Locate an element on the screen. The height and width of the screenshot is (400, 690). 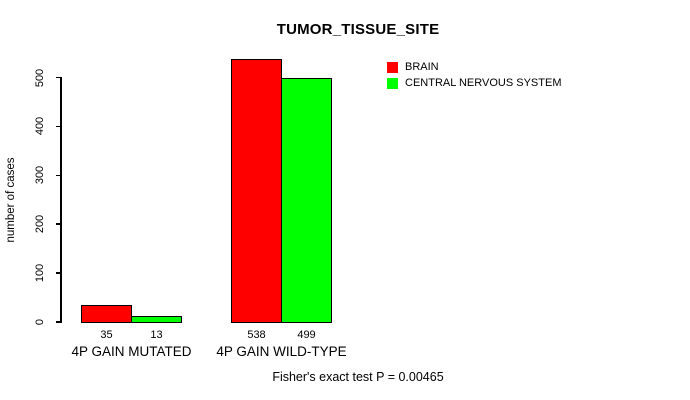
legend-item-brain: BRAIN is located at coordinates (474, 68).